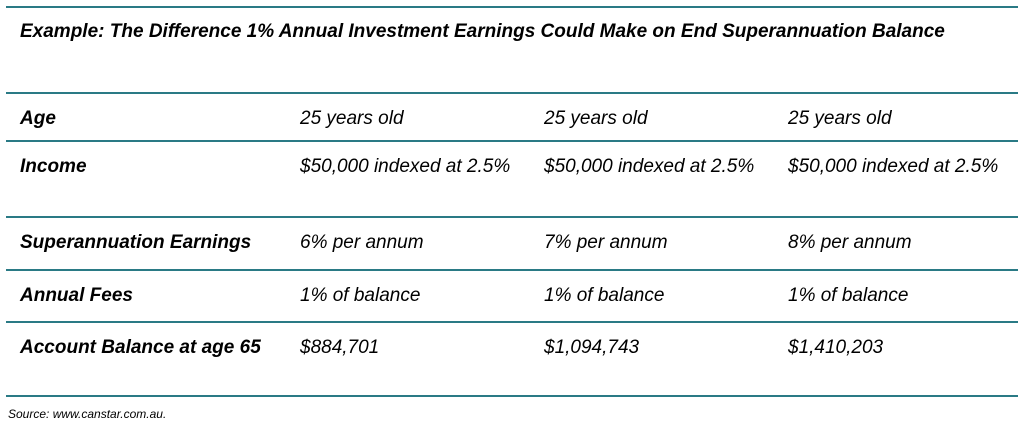 The height and width of the screenshot is (430, 1024). Describe the element at coordinates (87, 414) in the screenshot. I see `source-note: Source: www.canstar.com.au.` at that location.